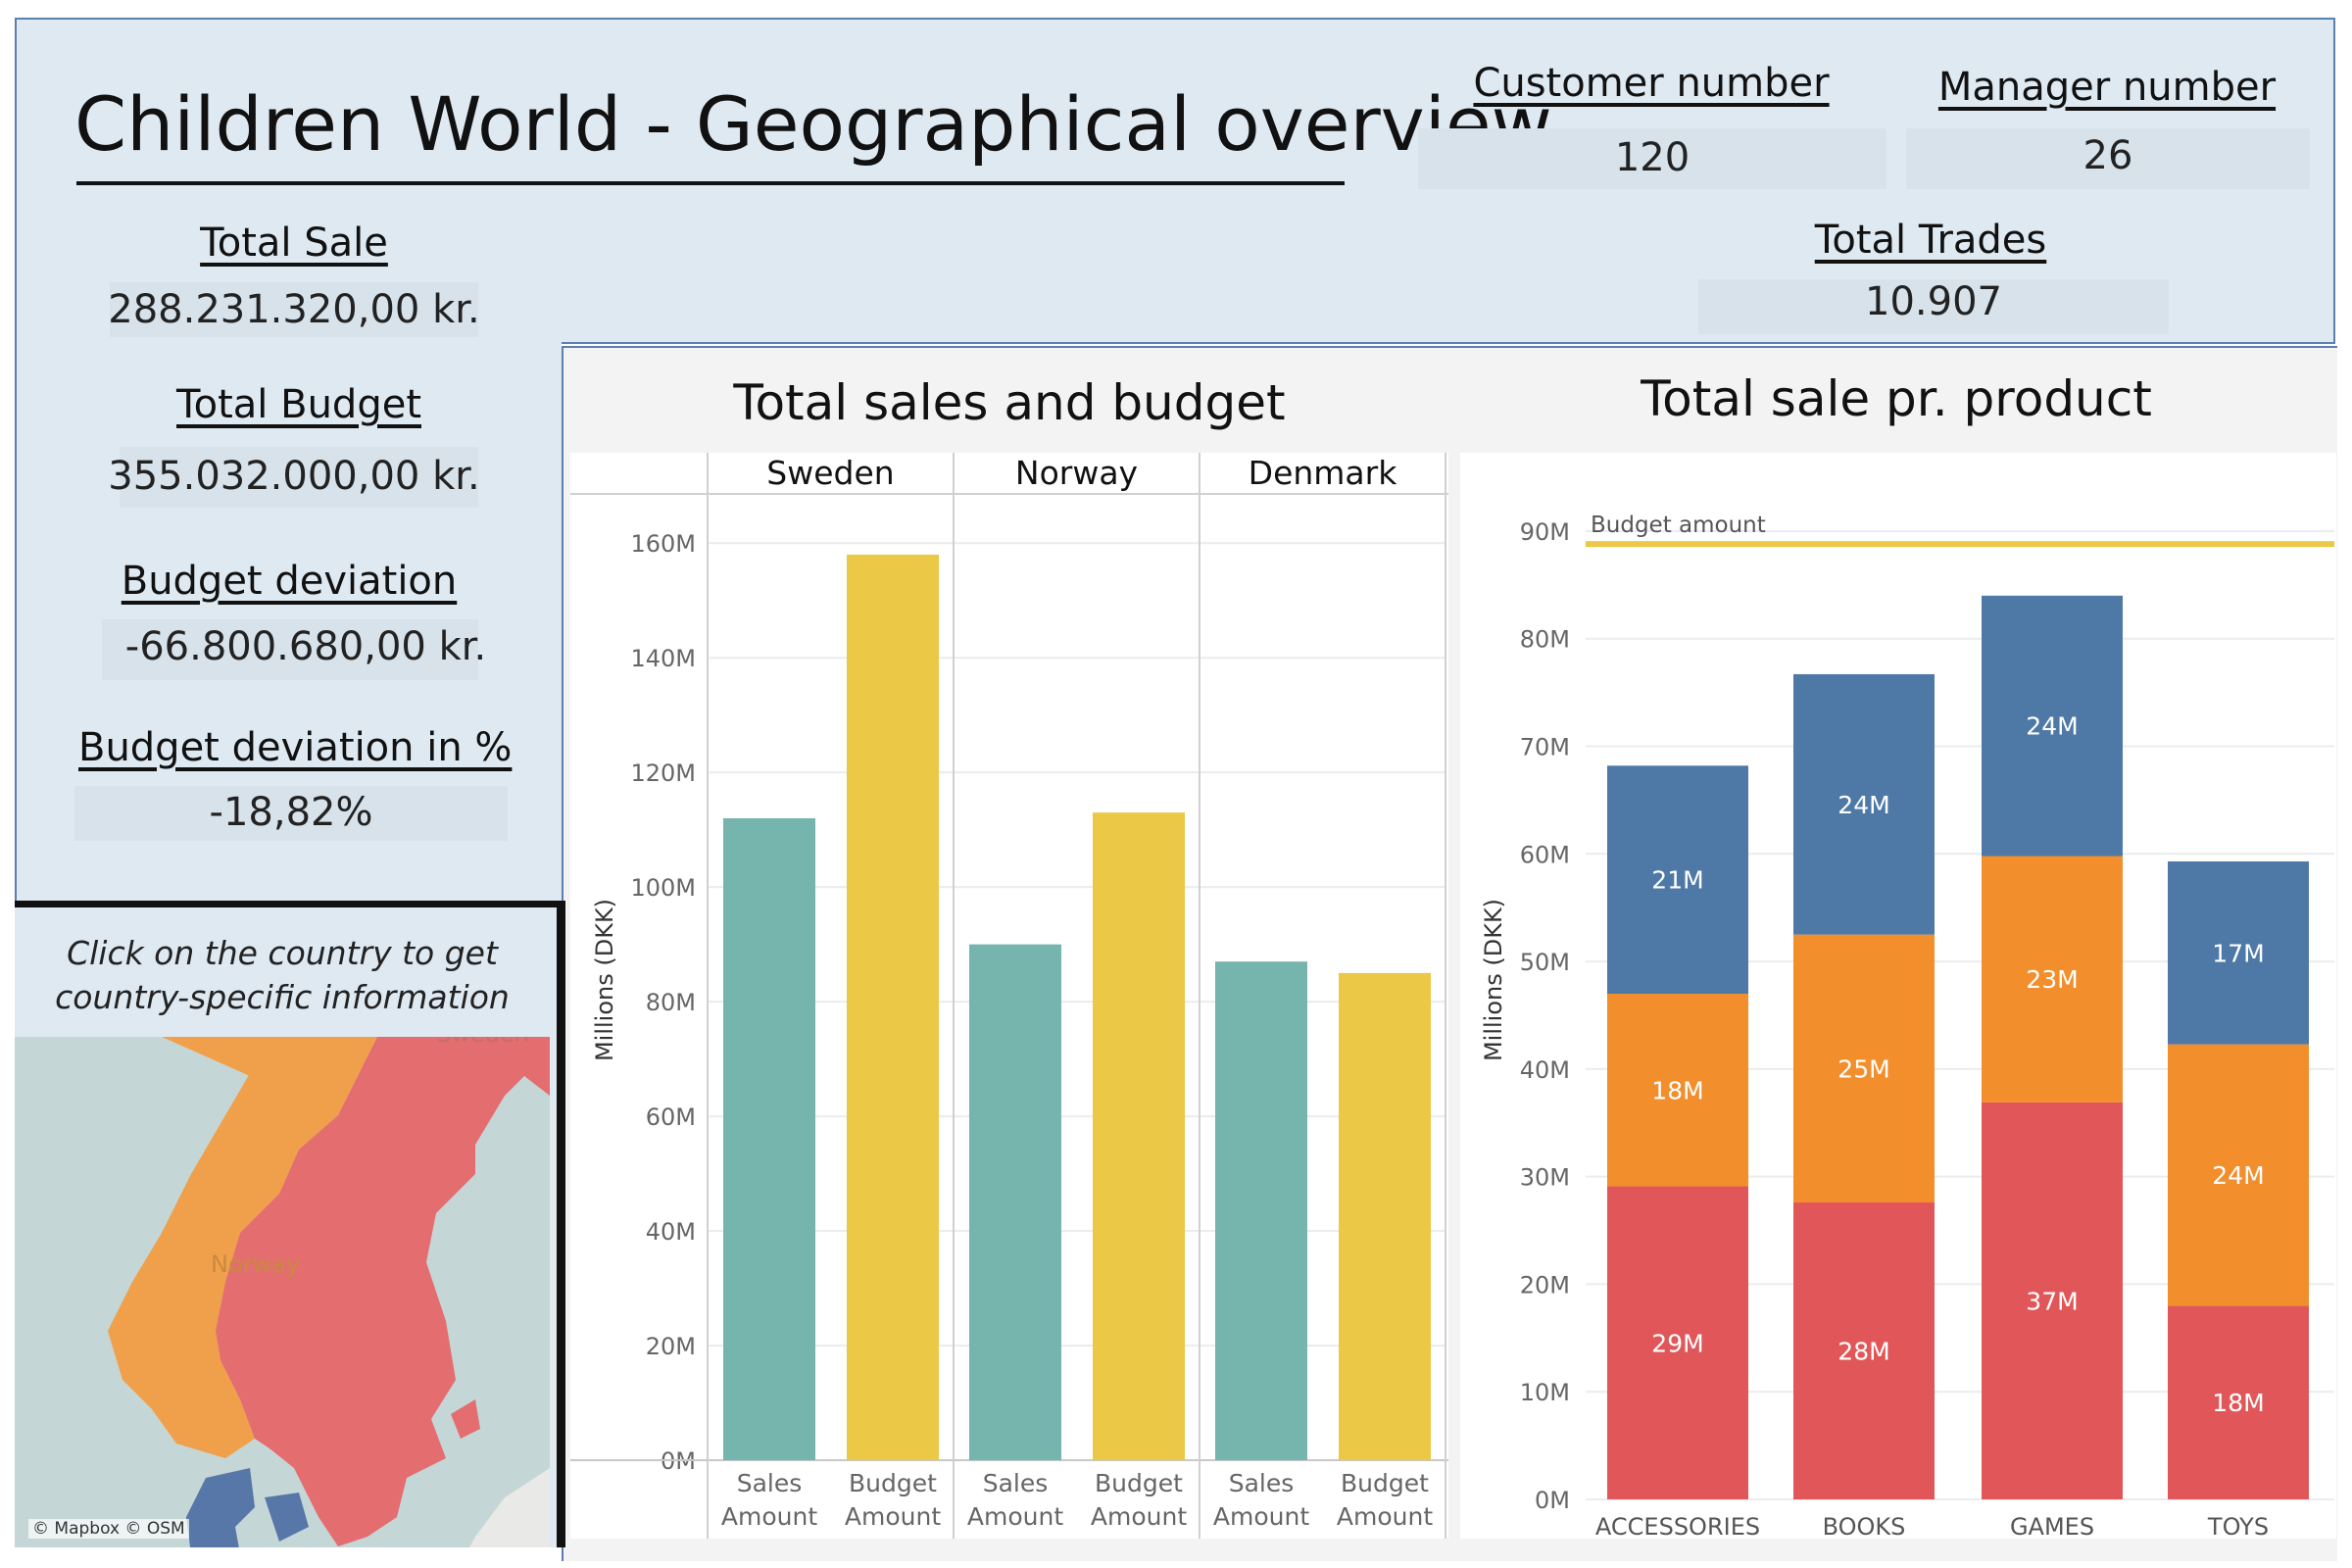  I want to click on sales-bar-denmark, so click(1261, 1210).